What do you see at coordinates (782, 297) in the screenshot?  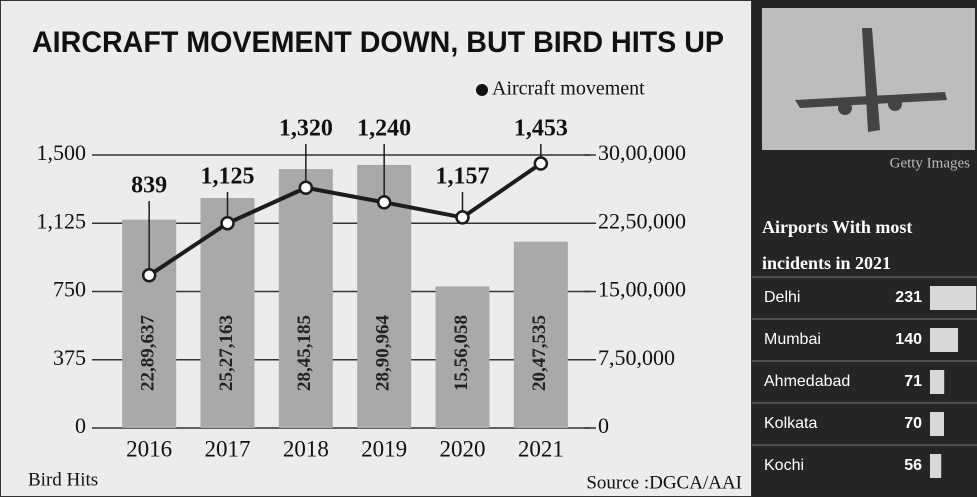 I see `airport-name: Delhi` at bounding box center [782, 297].